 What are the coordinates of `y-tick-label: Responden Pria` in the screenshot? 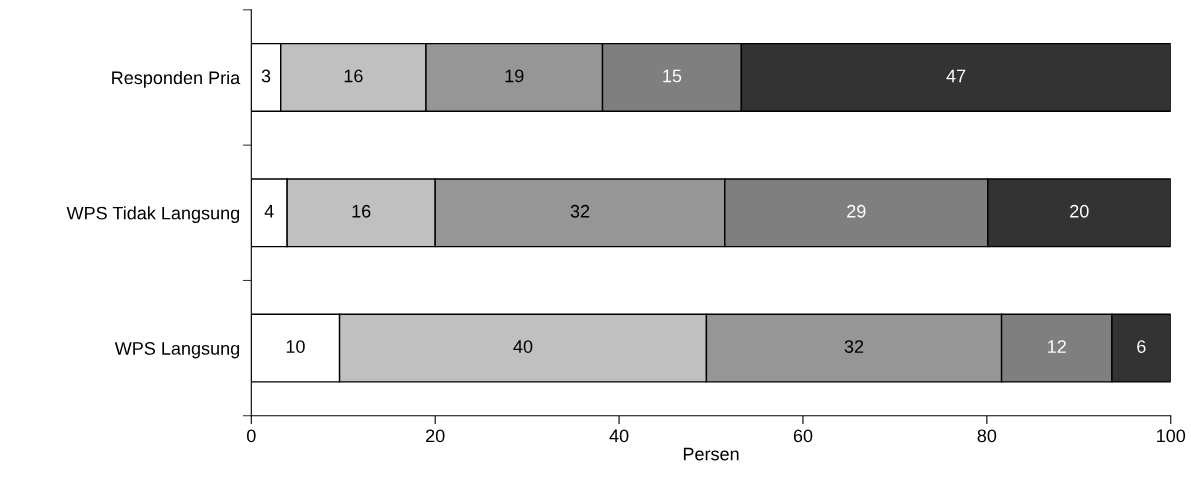 It's located at (176, 79).